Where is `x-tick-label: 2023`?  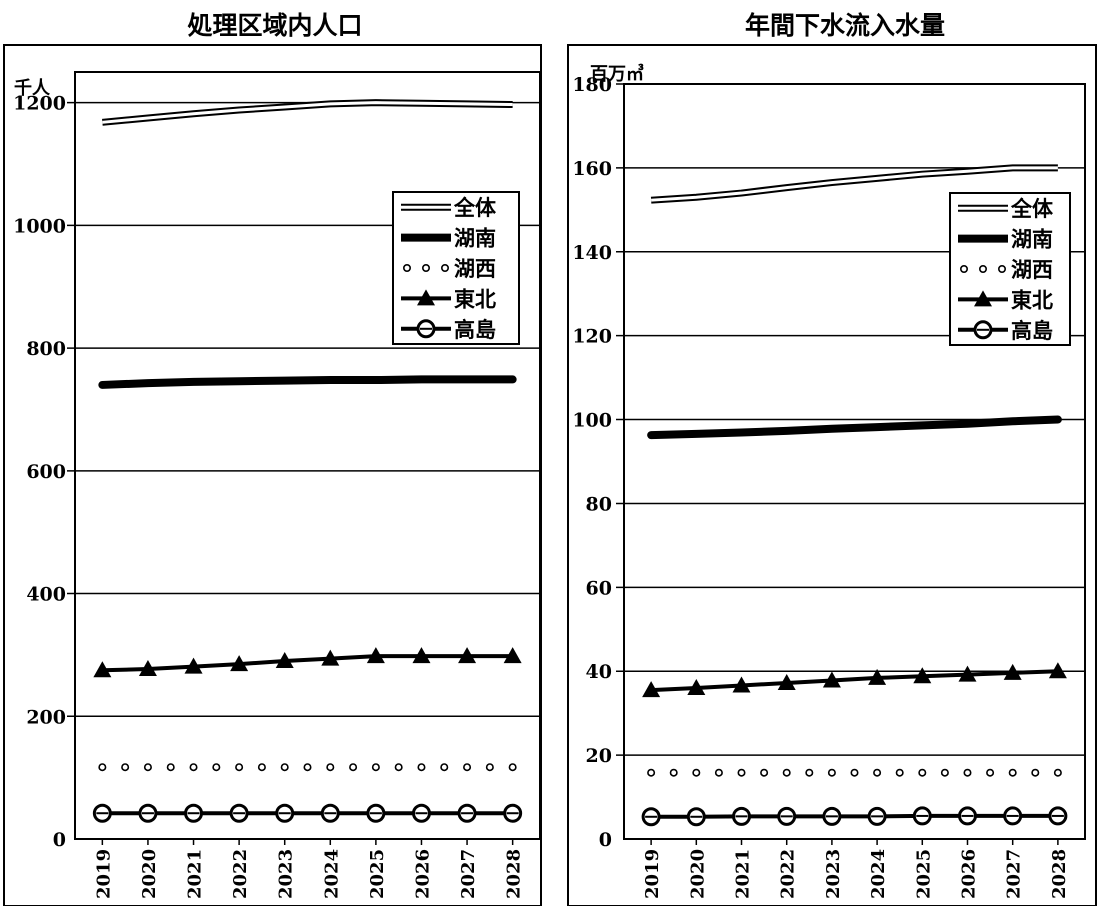 x-tick-label: 2023 is located at coordinates (833, 874).